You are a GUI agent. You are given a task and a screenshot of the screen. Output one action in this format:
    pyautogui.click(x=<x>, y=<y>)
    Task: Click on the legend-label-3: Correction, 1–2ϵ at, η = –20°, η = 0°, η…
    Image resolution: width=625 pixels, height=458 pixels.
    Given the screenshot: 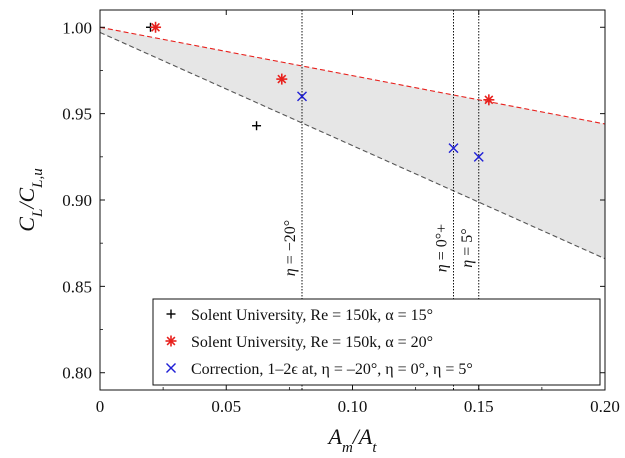 What is the action you would take?
    pyautogui.click(x=332, y=369)
    